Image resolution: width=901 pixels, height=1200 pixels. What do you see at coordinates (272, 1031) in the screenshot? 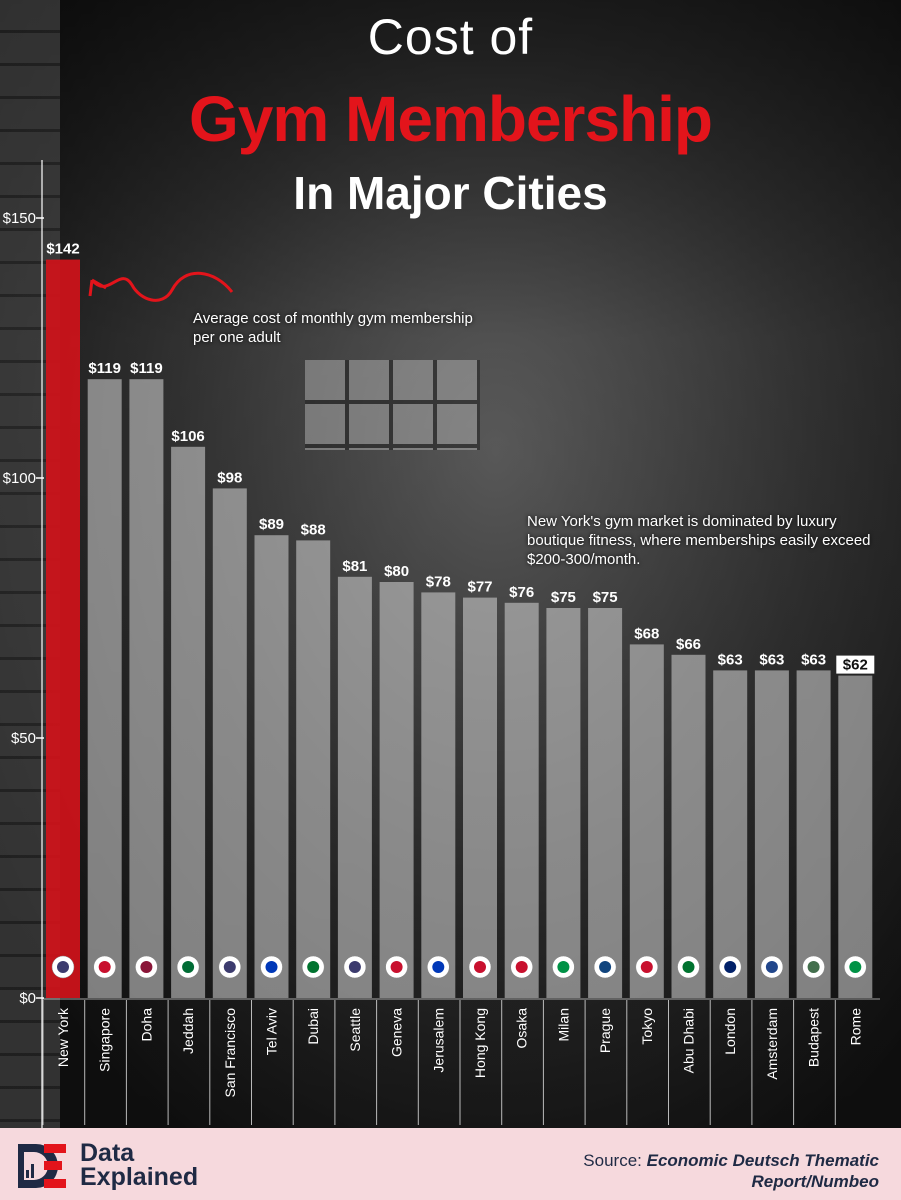
I see `category-label: Tel Aviv` at bounding box center [272, 1031].